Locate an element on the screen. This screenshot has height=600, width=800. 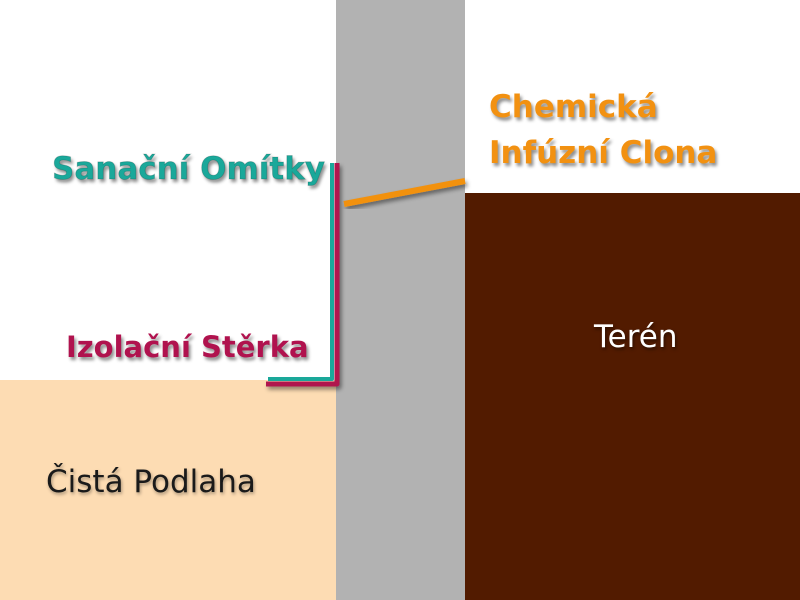
injection-barrier-line is located at coordinates (404, 192).